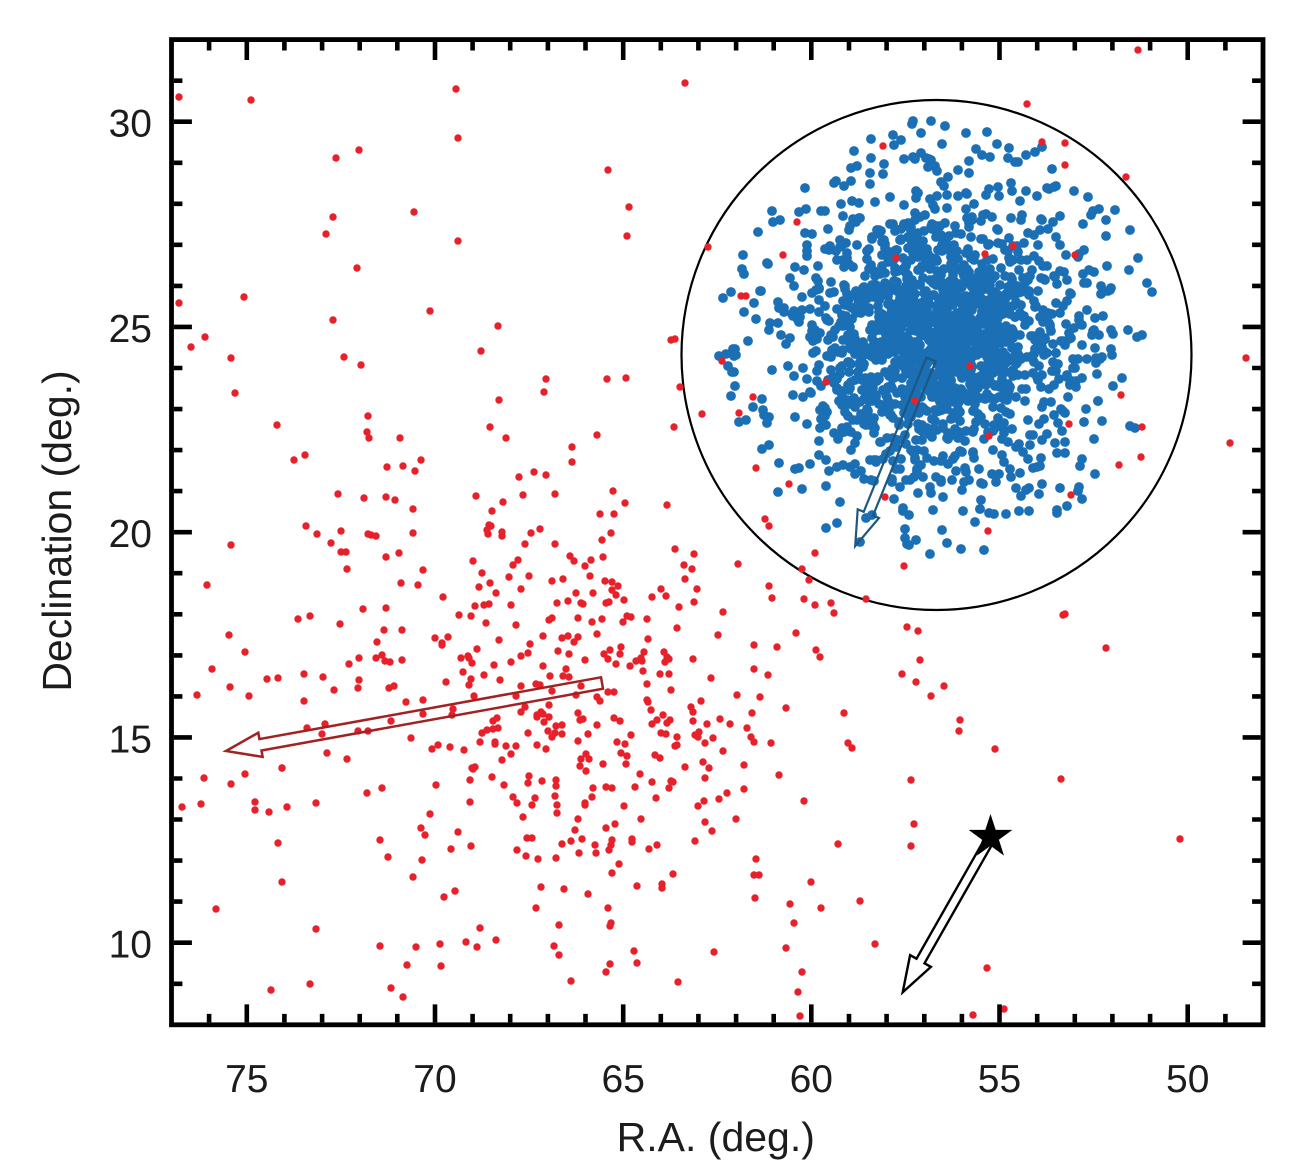  Describe the element at coordinates (57, 530) in the screenshot. I see `svg-text: Declination (deg.)` at that location.